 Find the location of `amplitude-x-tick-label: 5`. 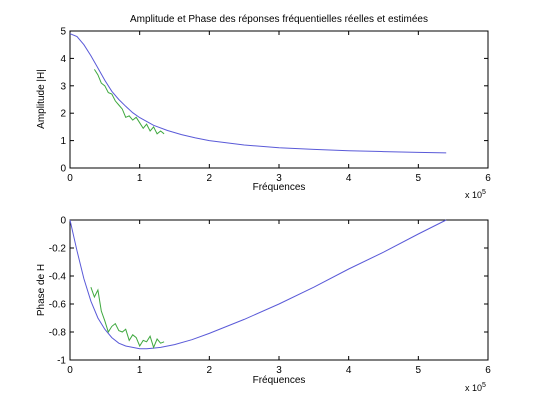

amplitude-x-tick-label: 5 is located at coordinates (419, 178).